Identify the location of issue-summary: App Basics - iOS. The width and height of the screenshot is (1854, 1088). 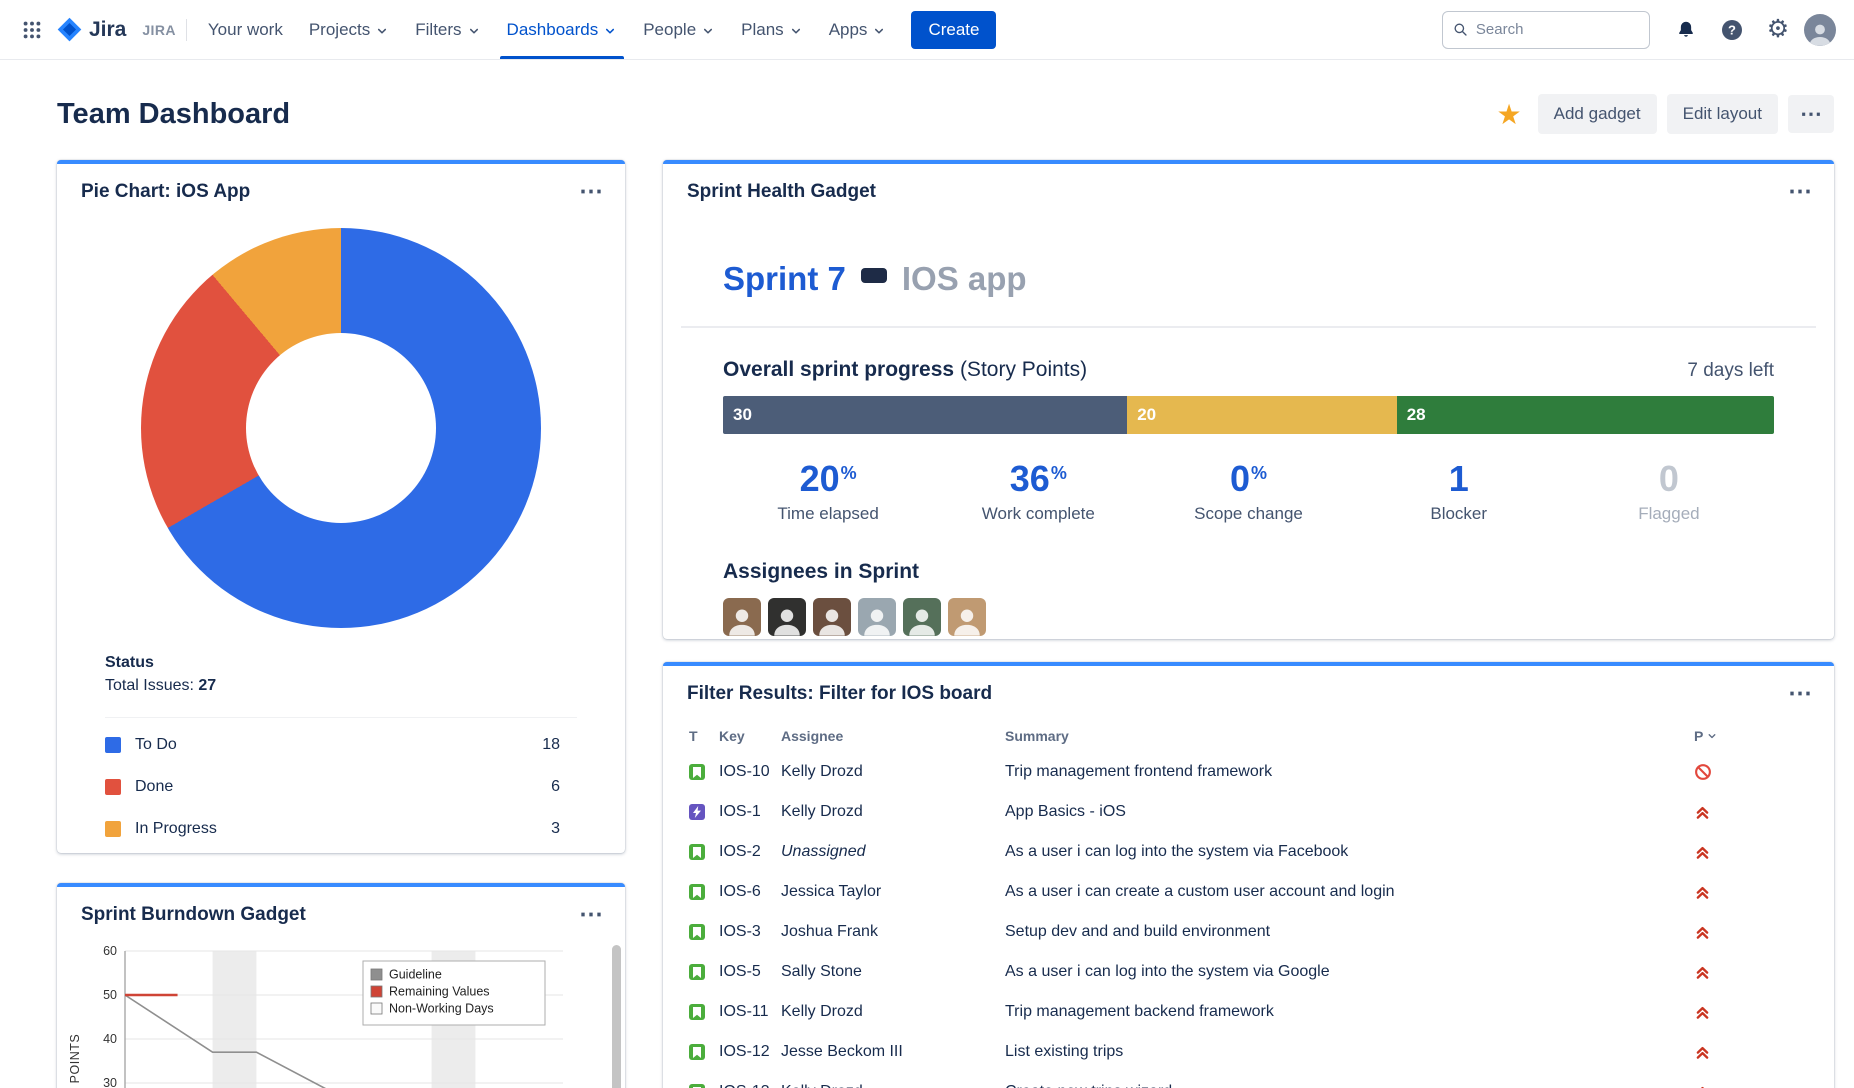
(1065, 811).